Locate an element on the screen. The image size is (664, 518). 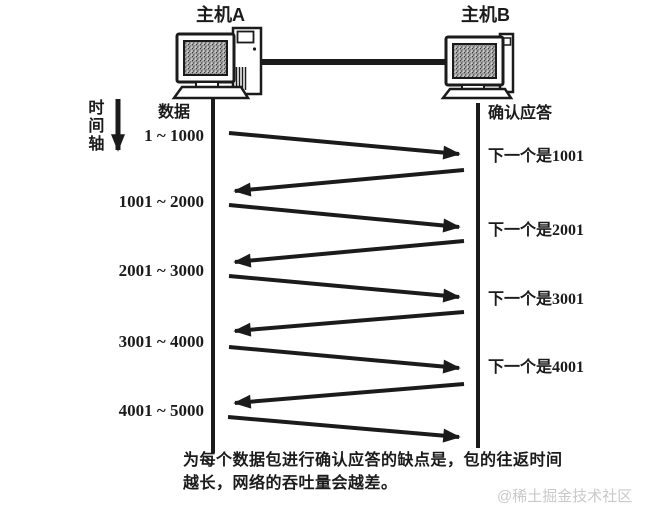
caption-line-2: 越长，网络的吞吐量会越差。 is located at coordinates (290, 483).